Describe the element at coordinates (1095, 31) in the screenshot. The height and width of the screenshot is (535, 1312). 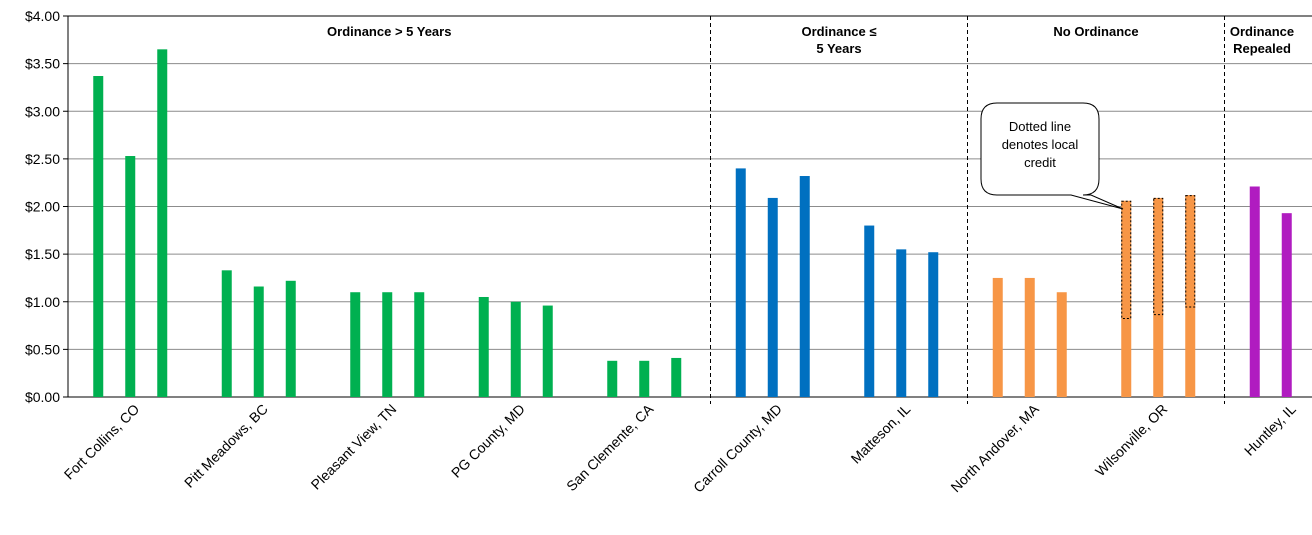
I see `group-label: No Ordinance` at that location.